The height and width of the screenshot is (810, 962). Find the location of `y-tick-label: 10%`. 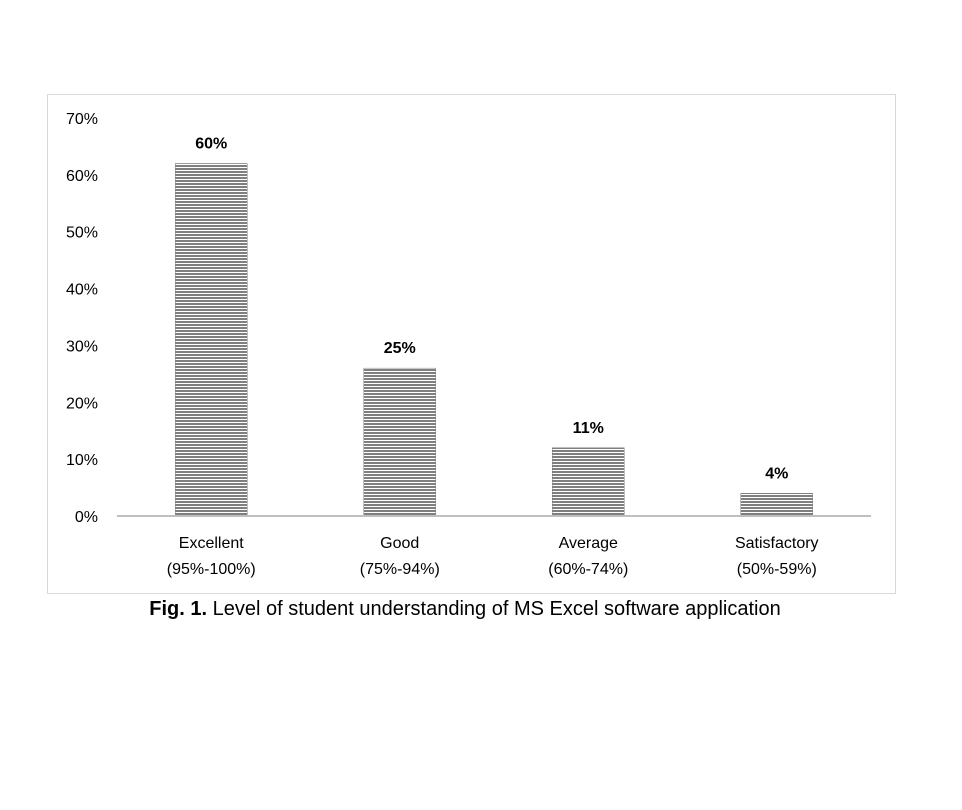

y-tick-label: 10% is located at coordinates (82, 460).